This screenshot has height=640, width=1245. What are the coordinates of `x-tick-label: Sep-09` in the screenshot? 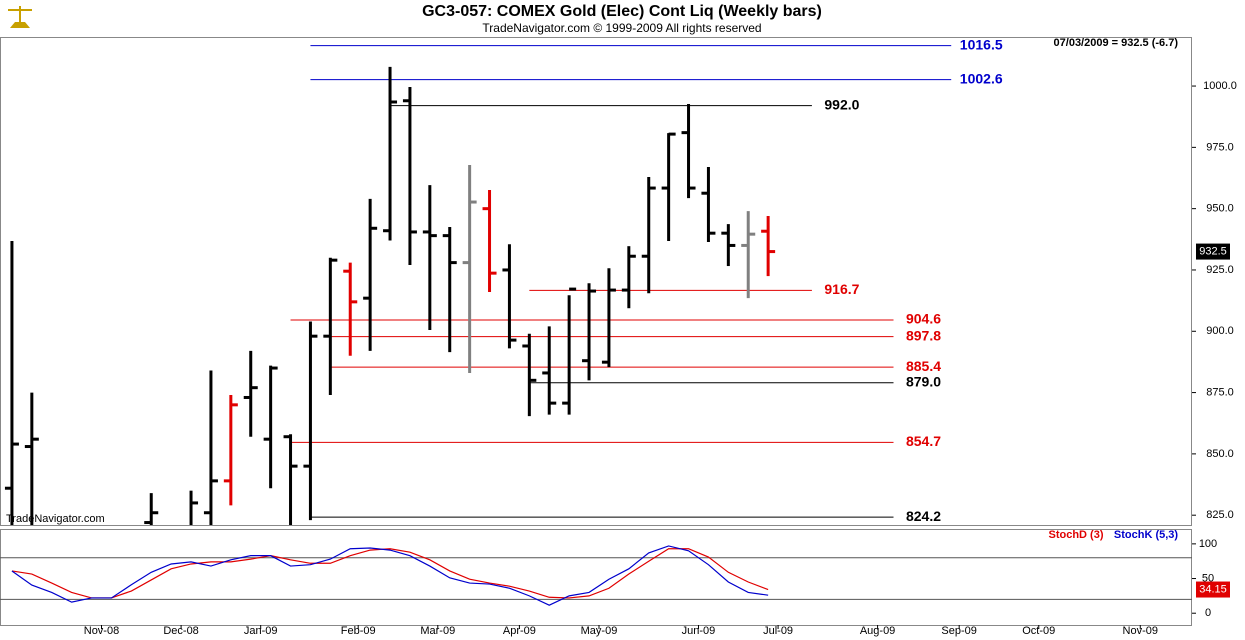 It's located at (958, 631).